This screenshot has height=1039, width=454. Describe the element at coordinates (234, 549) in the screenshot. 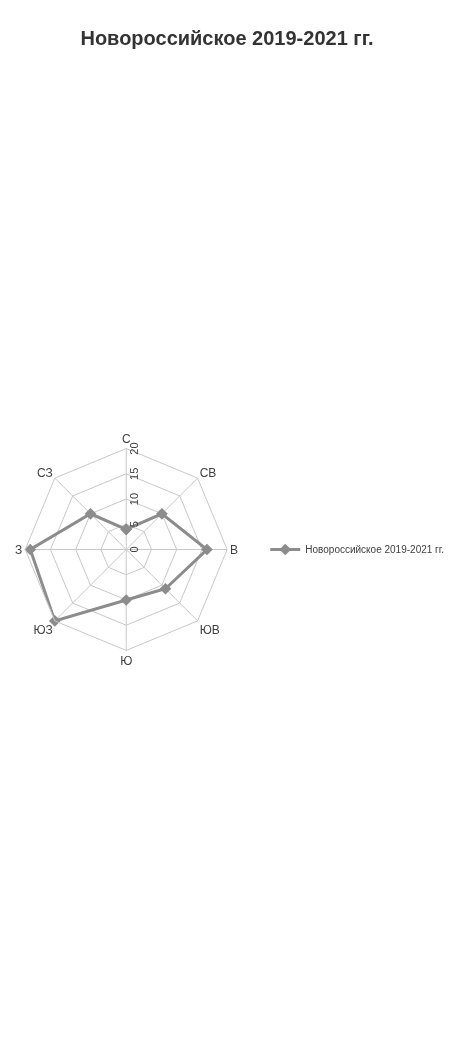

I see `spoke-label: В` at that location.